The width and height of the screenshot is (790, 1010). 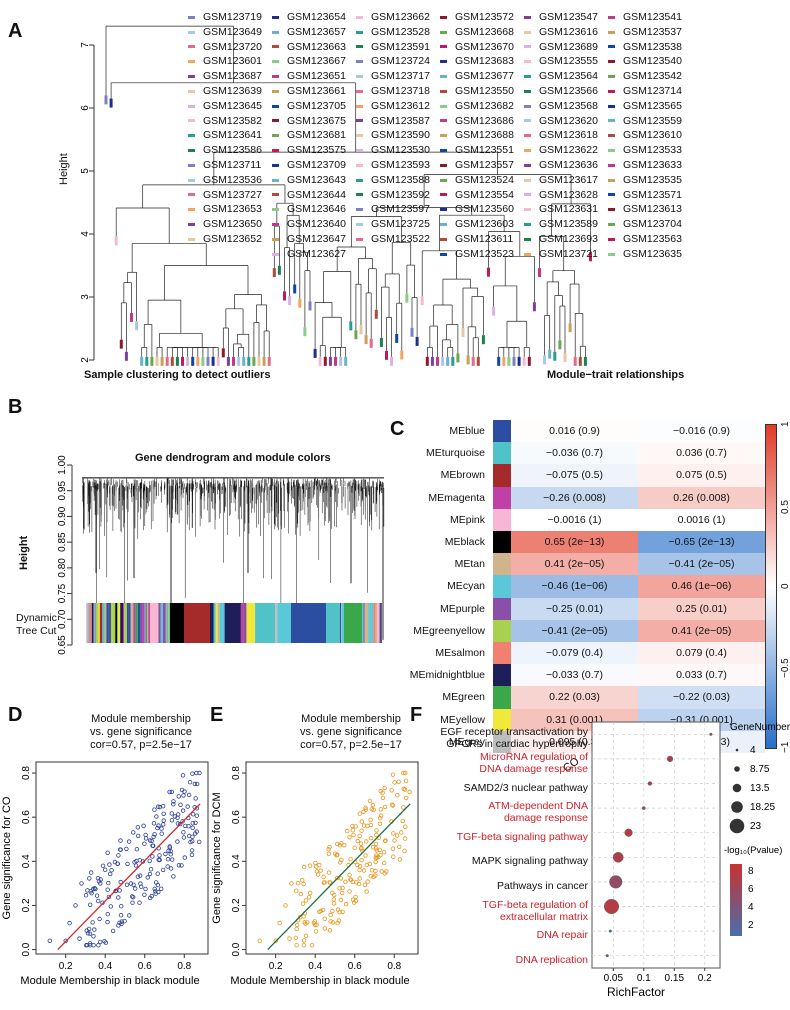 What do you see at coordinates (232, 179) in the screenshot?
I see `sample-legend-label: GSM123536` at bounding box center [232, 179].